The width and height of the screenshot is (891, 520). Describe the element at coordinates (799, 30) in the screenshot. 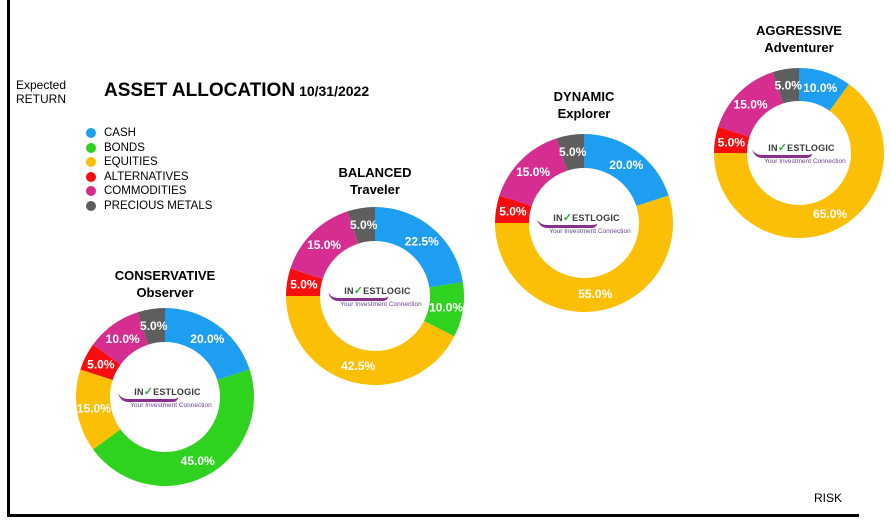

I see `portfolio-name: AGGRESSIVE` at that location.